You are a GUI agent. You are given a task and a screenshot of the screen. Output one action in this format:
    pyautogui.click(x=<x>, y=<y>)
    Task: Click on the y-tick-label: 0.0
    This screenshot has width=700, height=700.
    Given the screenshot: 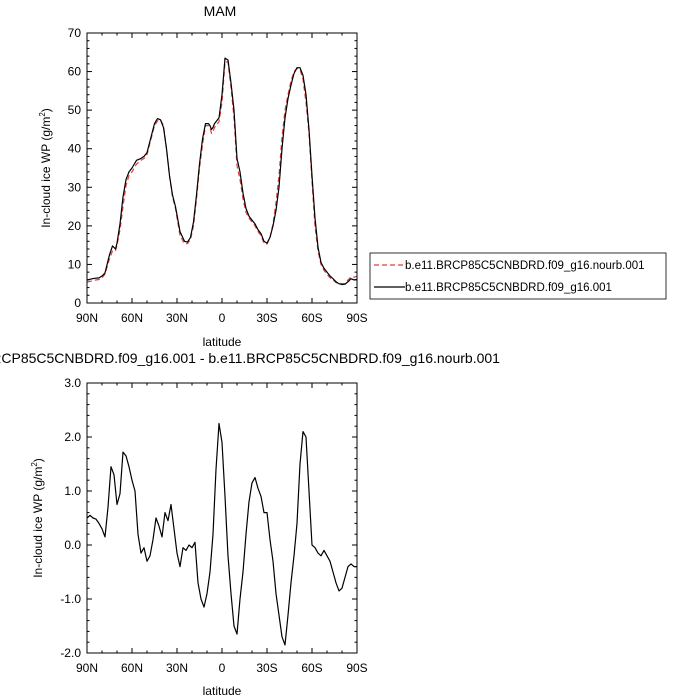 What is the action you would take?
    pyautogui.click(x=72, y=545)
    